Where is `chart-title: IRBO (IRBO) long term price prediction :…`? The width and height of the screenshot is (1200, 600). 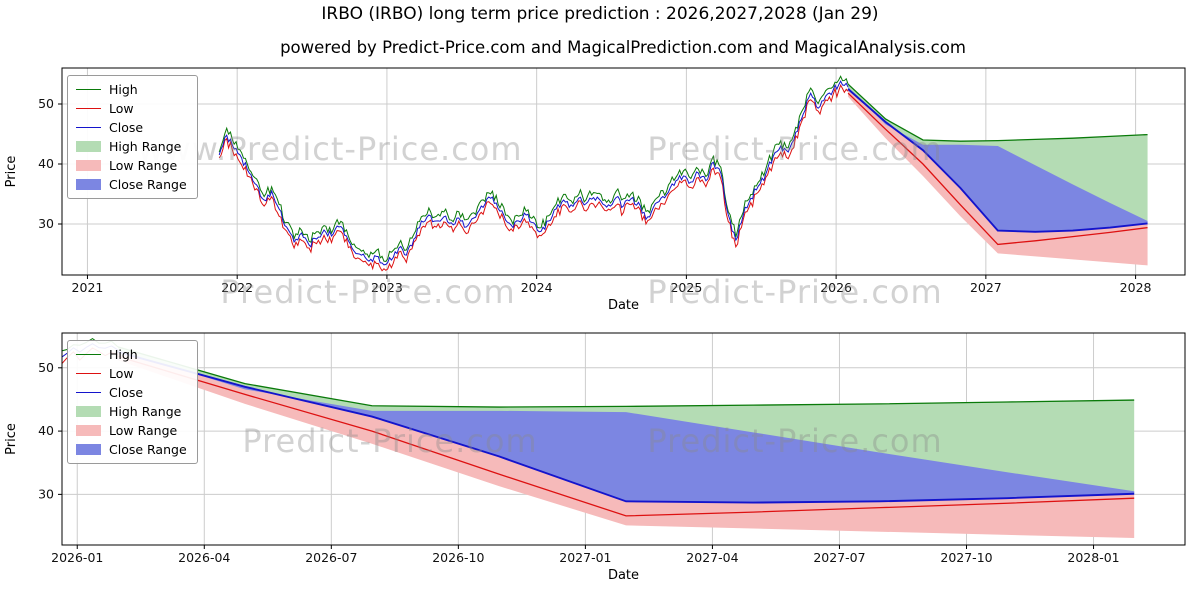
chart-title: IRBO (IRBO) long term price prediction :… is located at coordinates (600, 14).